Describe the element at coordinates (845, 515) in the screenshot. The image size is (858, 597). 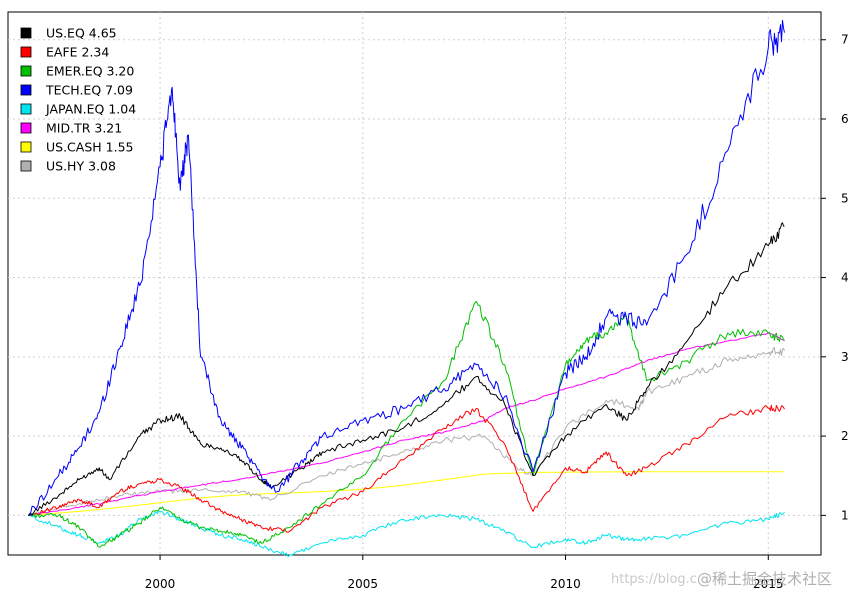
I see `y-tick-label: 1` at that location.